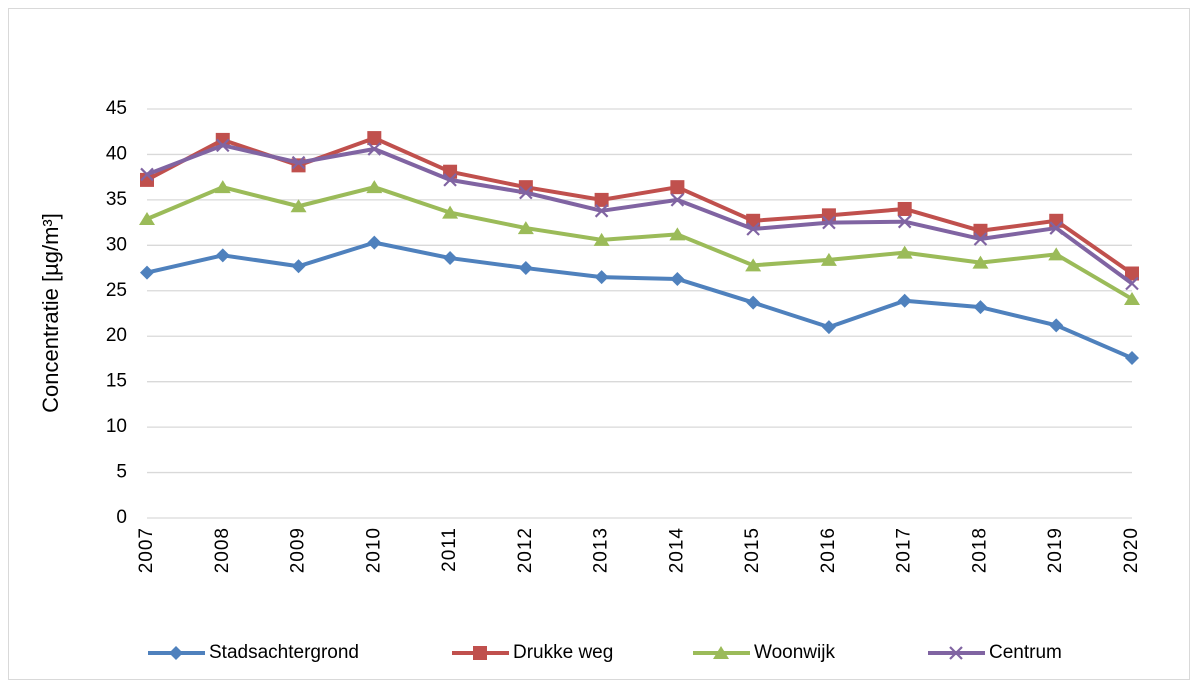  I want to click on y-tick-label: 40, so click(116, 153).